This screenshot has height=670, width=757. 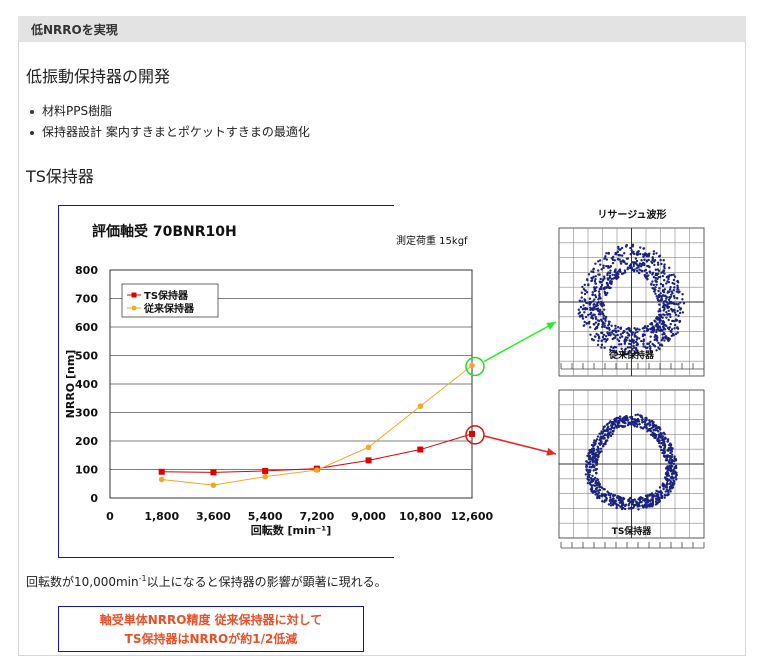 What do you see at coordinates (631, 469) in the screenshot?
I see `lissajous-panel-2: TS保持器` at bounding box center [631, 469].